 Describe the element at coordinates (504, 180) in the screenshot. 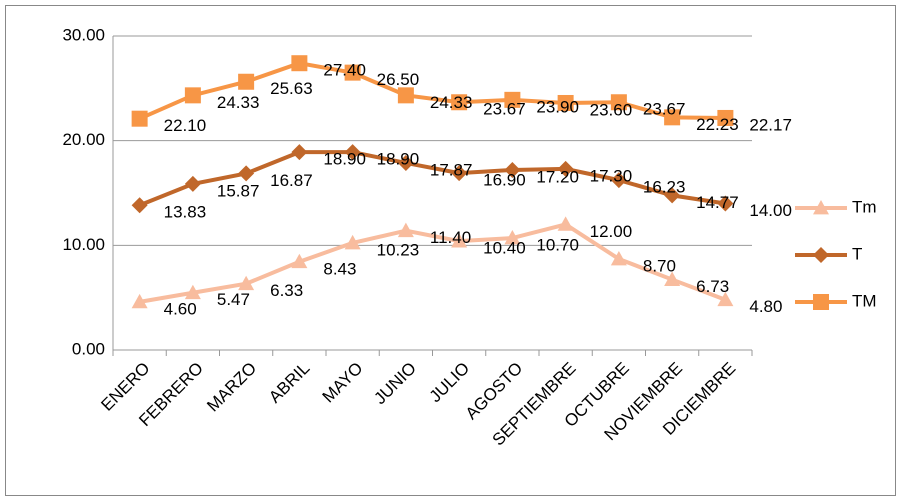

I see `data-label: 16.90` at that location.